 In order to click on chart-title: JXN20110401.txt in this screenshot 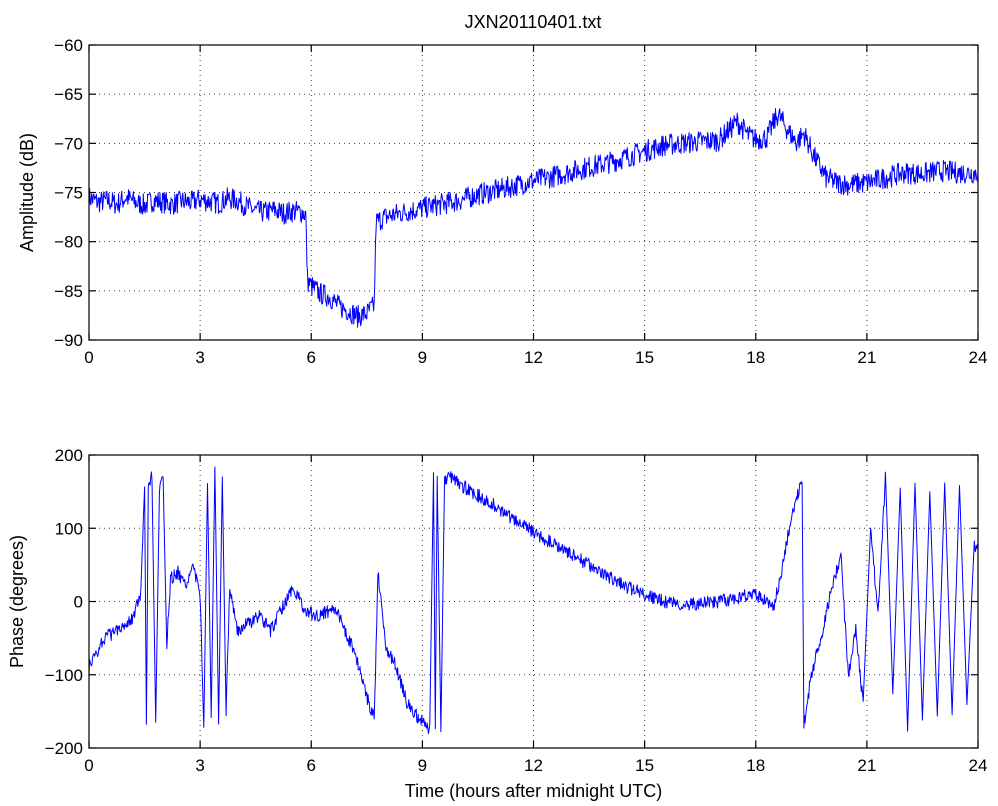, I will do `click(533, 22)`.